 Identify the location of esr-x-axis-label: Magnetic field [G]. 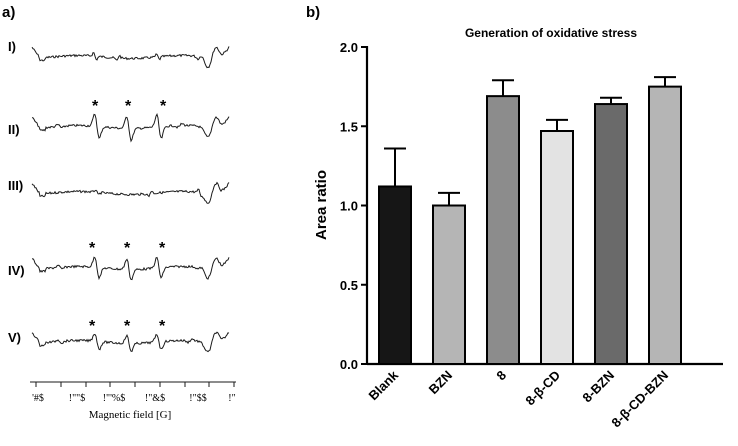
(130, 415).